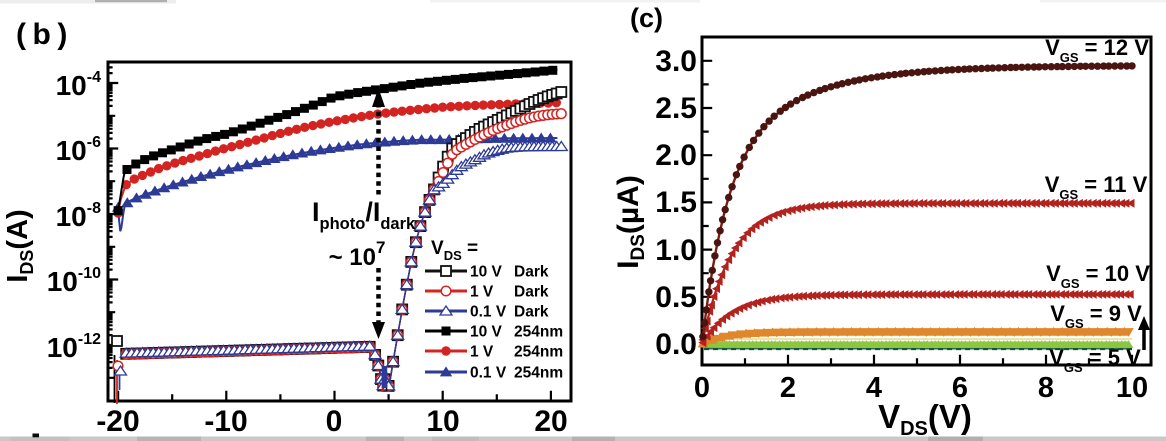 This screenshot has height=441, width=1166. I want to click on svg-text: -10, so click(225, 421).